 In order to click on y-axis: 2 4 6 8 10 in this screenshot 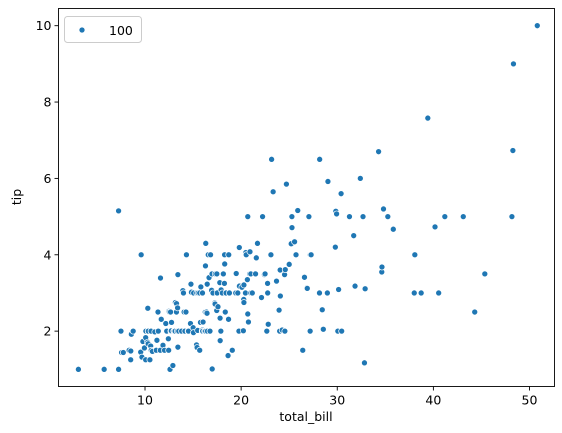, I will do `click(47, 178)`.